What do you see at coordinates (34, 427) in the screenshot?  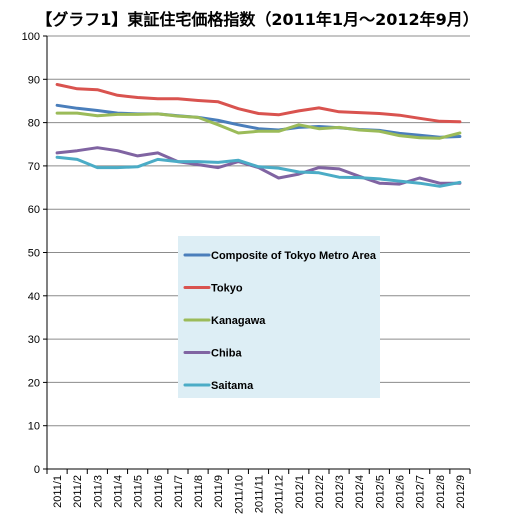 I see `y-tick-label: 10` at bounding box center [34, 427].